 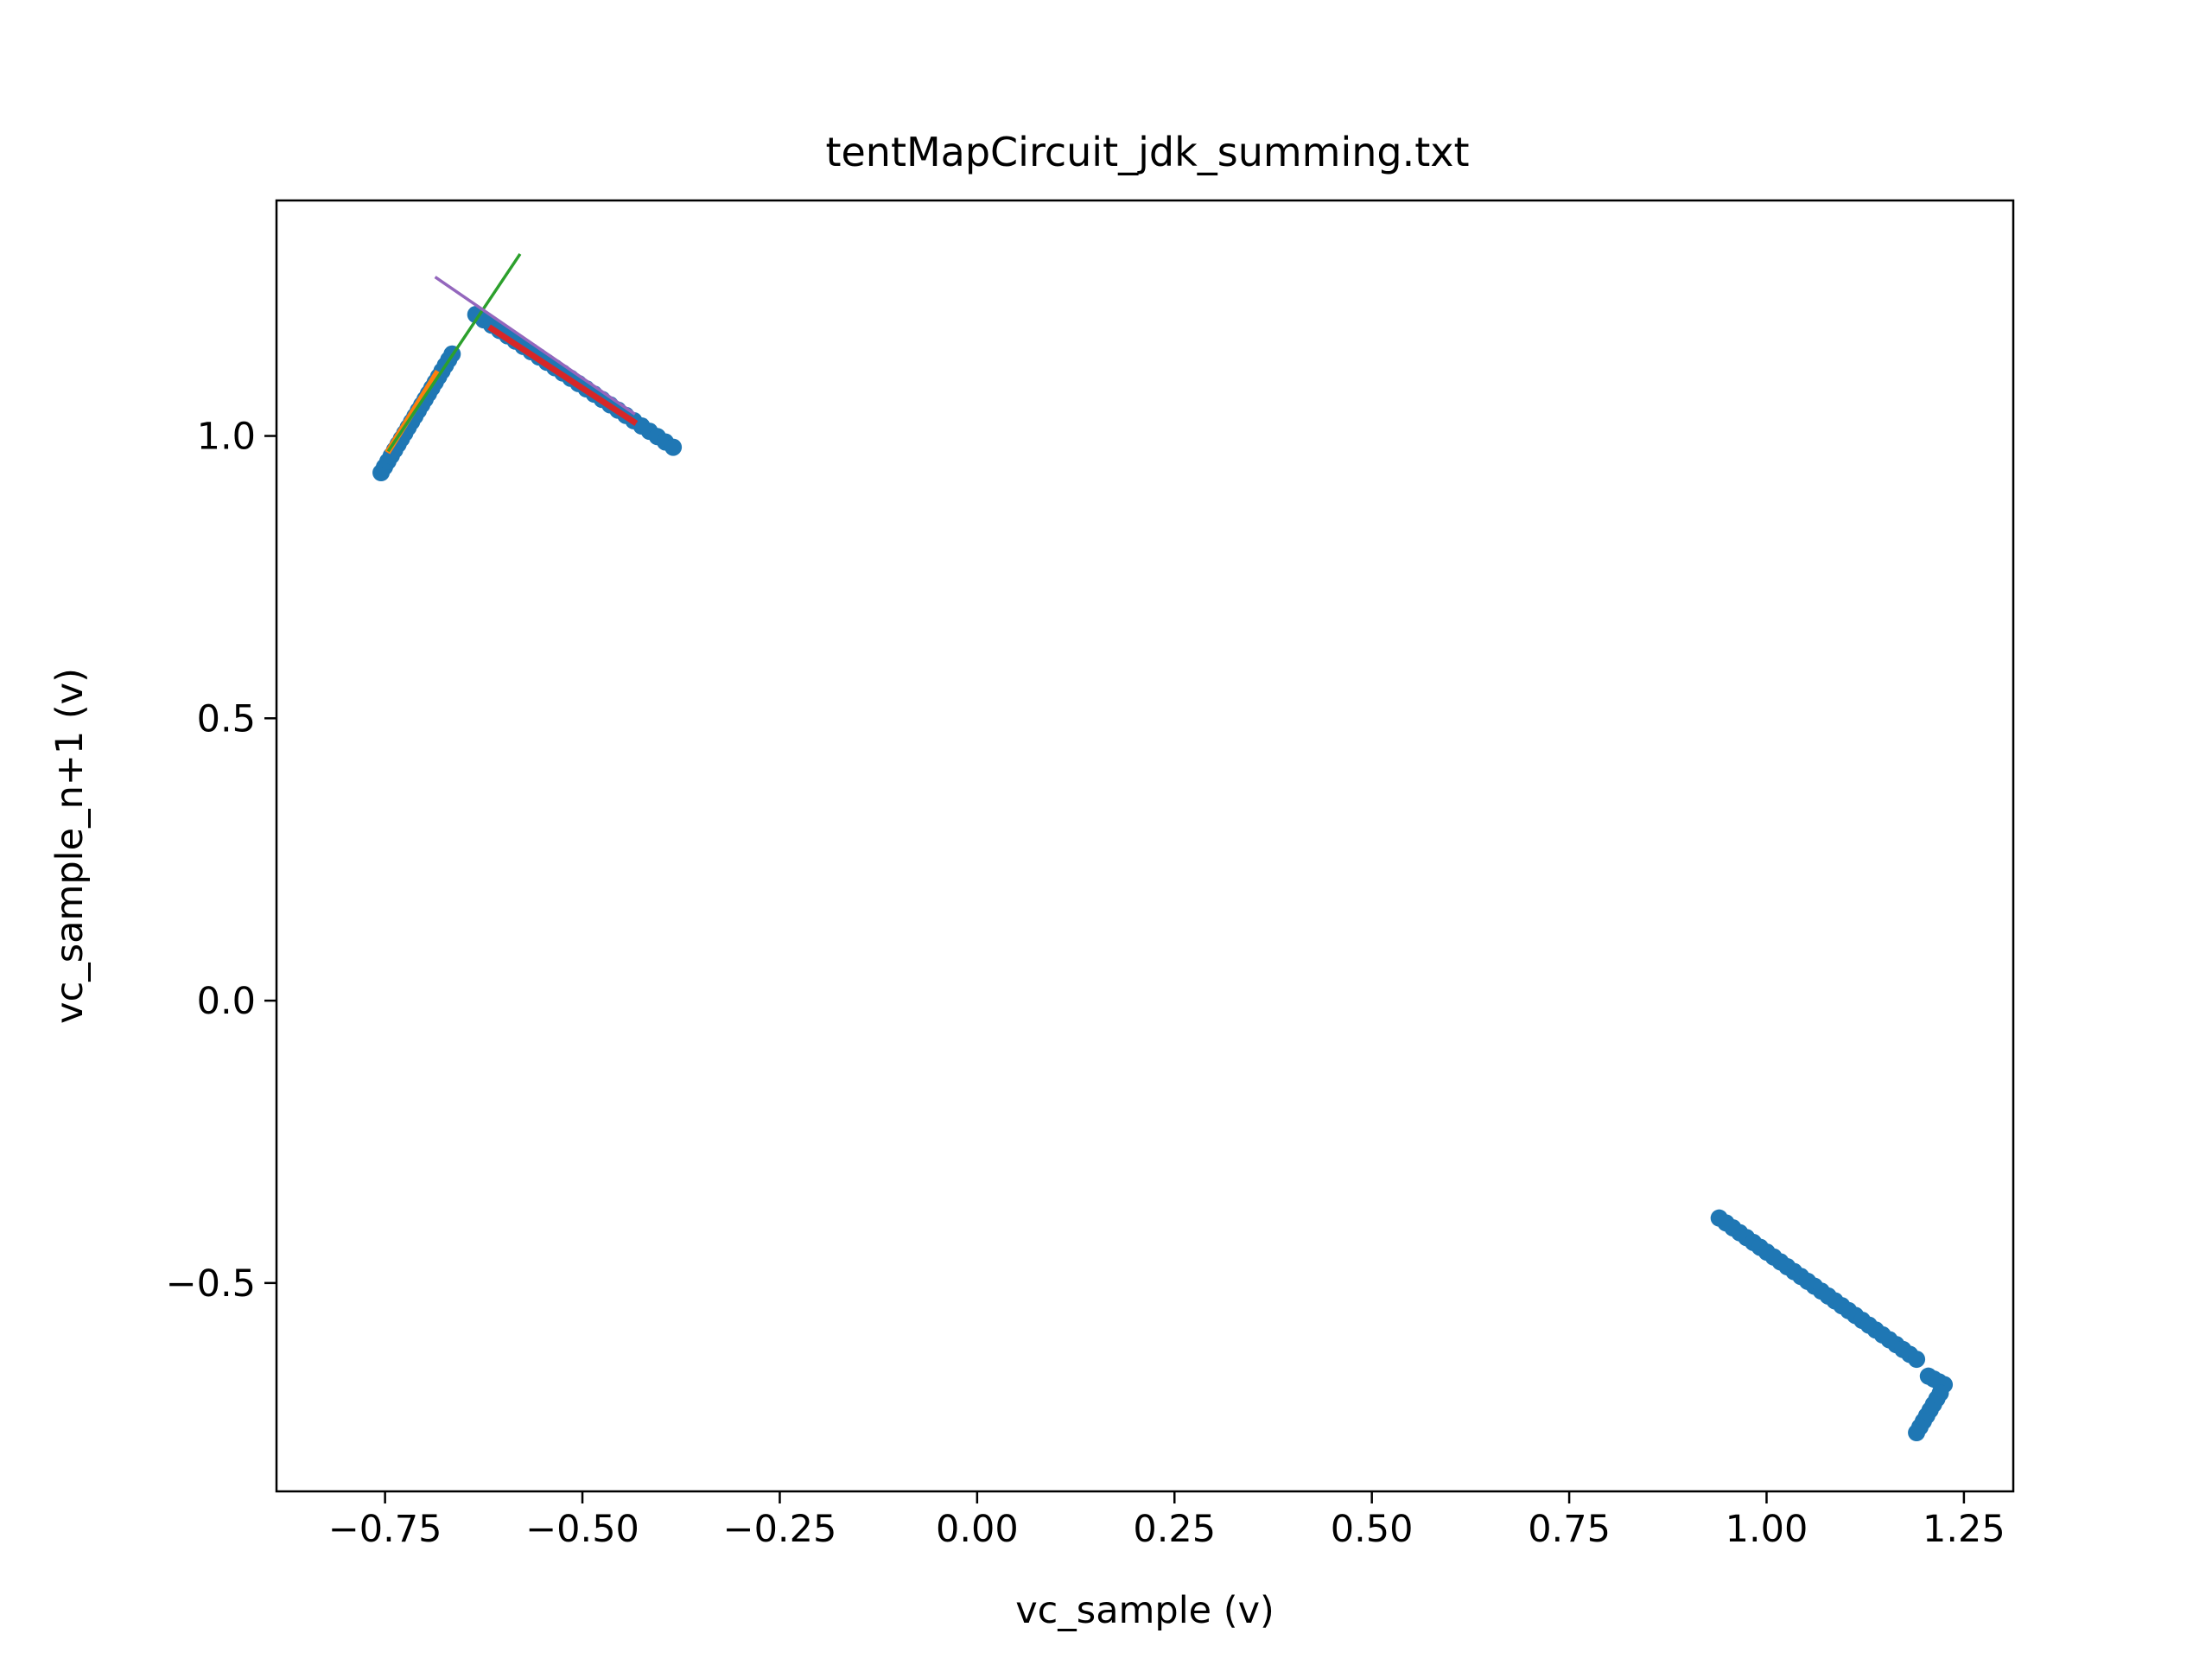 What do you see at coordinates (226, 719) in the screenshot?
I see `y-tick-label: 0.5` at bounding box center [226, 719].